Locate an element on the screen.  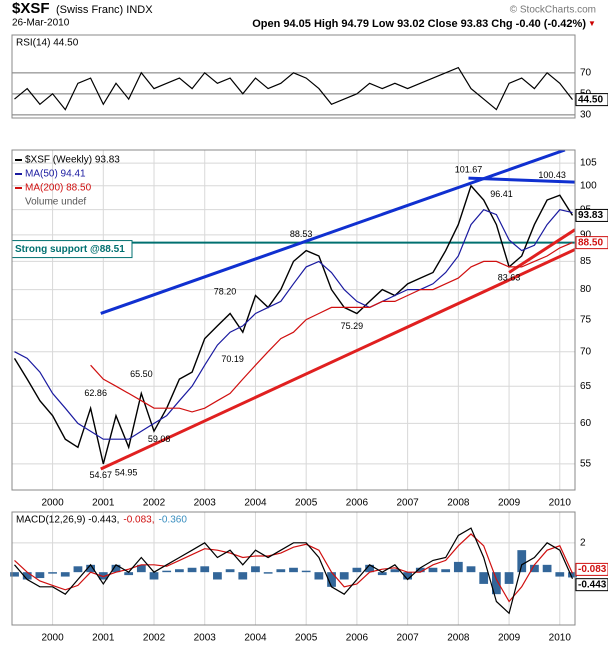
y-tick-label: 80 is located at coordinates (586, 289).